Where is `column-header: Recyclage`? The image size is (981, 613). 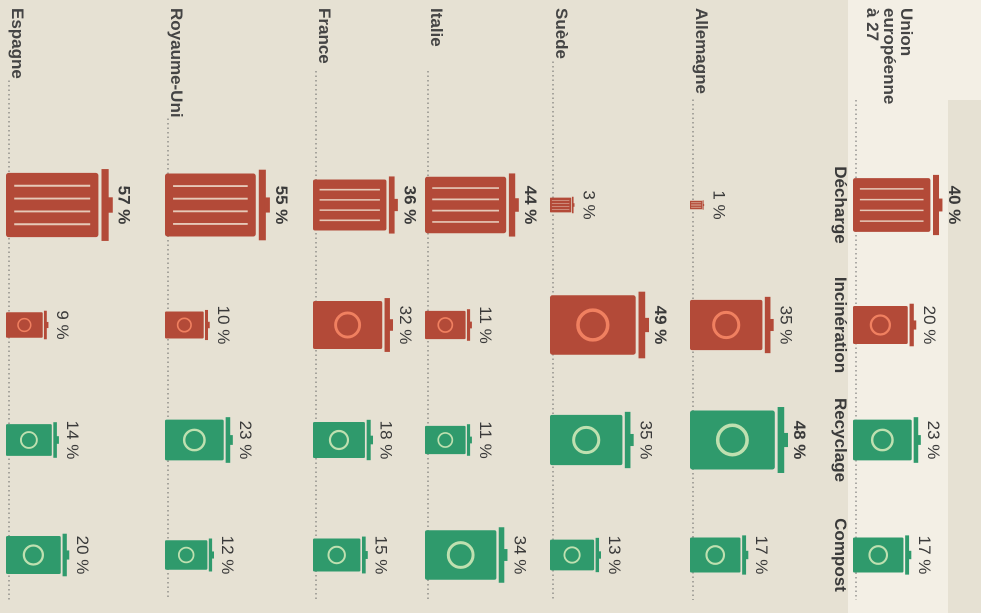
column-header: Recyclage is located at coordinates (840, 440).